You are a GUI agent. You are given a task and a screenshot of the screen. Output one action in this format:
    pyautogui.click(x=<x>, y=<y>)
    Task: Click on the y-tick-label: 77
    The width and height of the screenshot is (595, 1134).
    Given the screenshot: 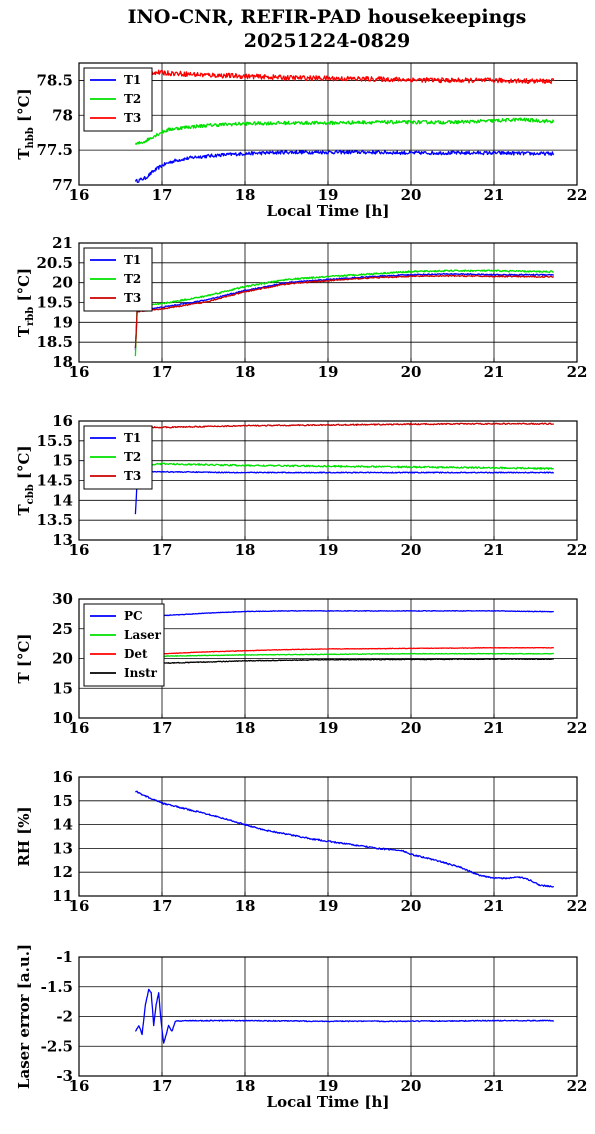 What is the action you would take?
    pyautogui.click(x=62, y=185)
    